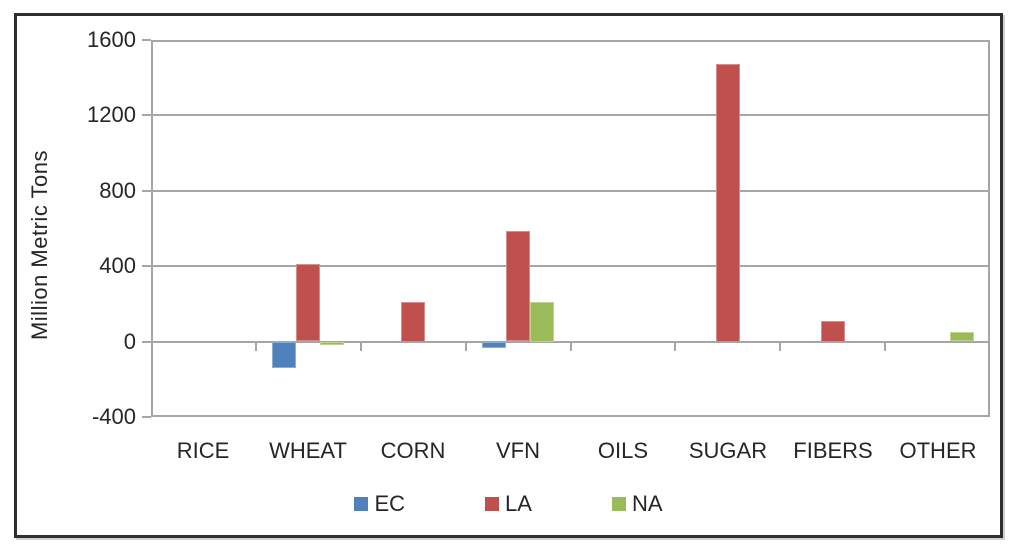  What do you see at coordinates (492, 503) in the screenshot?
I see `legend-swatch-la` at bounding box center [492, 503].